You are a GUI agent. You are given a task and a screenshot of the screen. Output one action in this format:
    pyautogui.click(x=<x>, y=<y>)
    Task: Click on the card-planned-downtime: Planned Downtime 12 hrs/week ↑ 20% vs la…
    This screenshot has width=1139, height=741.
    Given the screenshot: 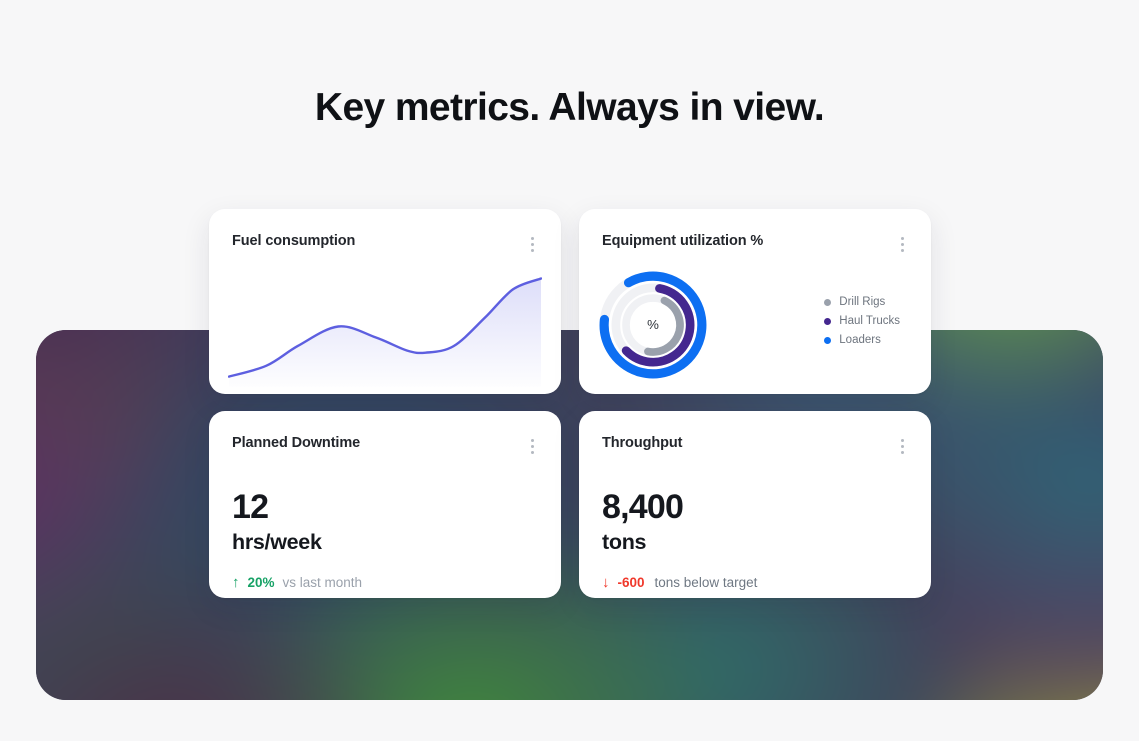 What is the action you would take?
    pyautogui.click(x=385, y=504)
    